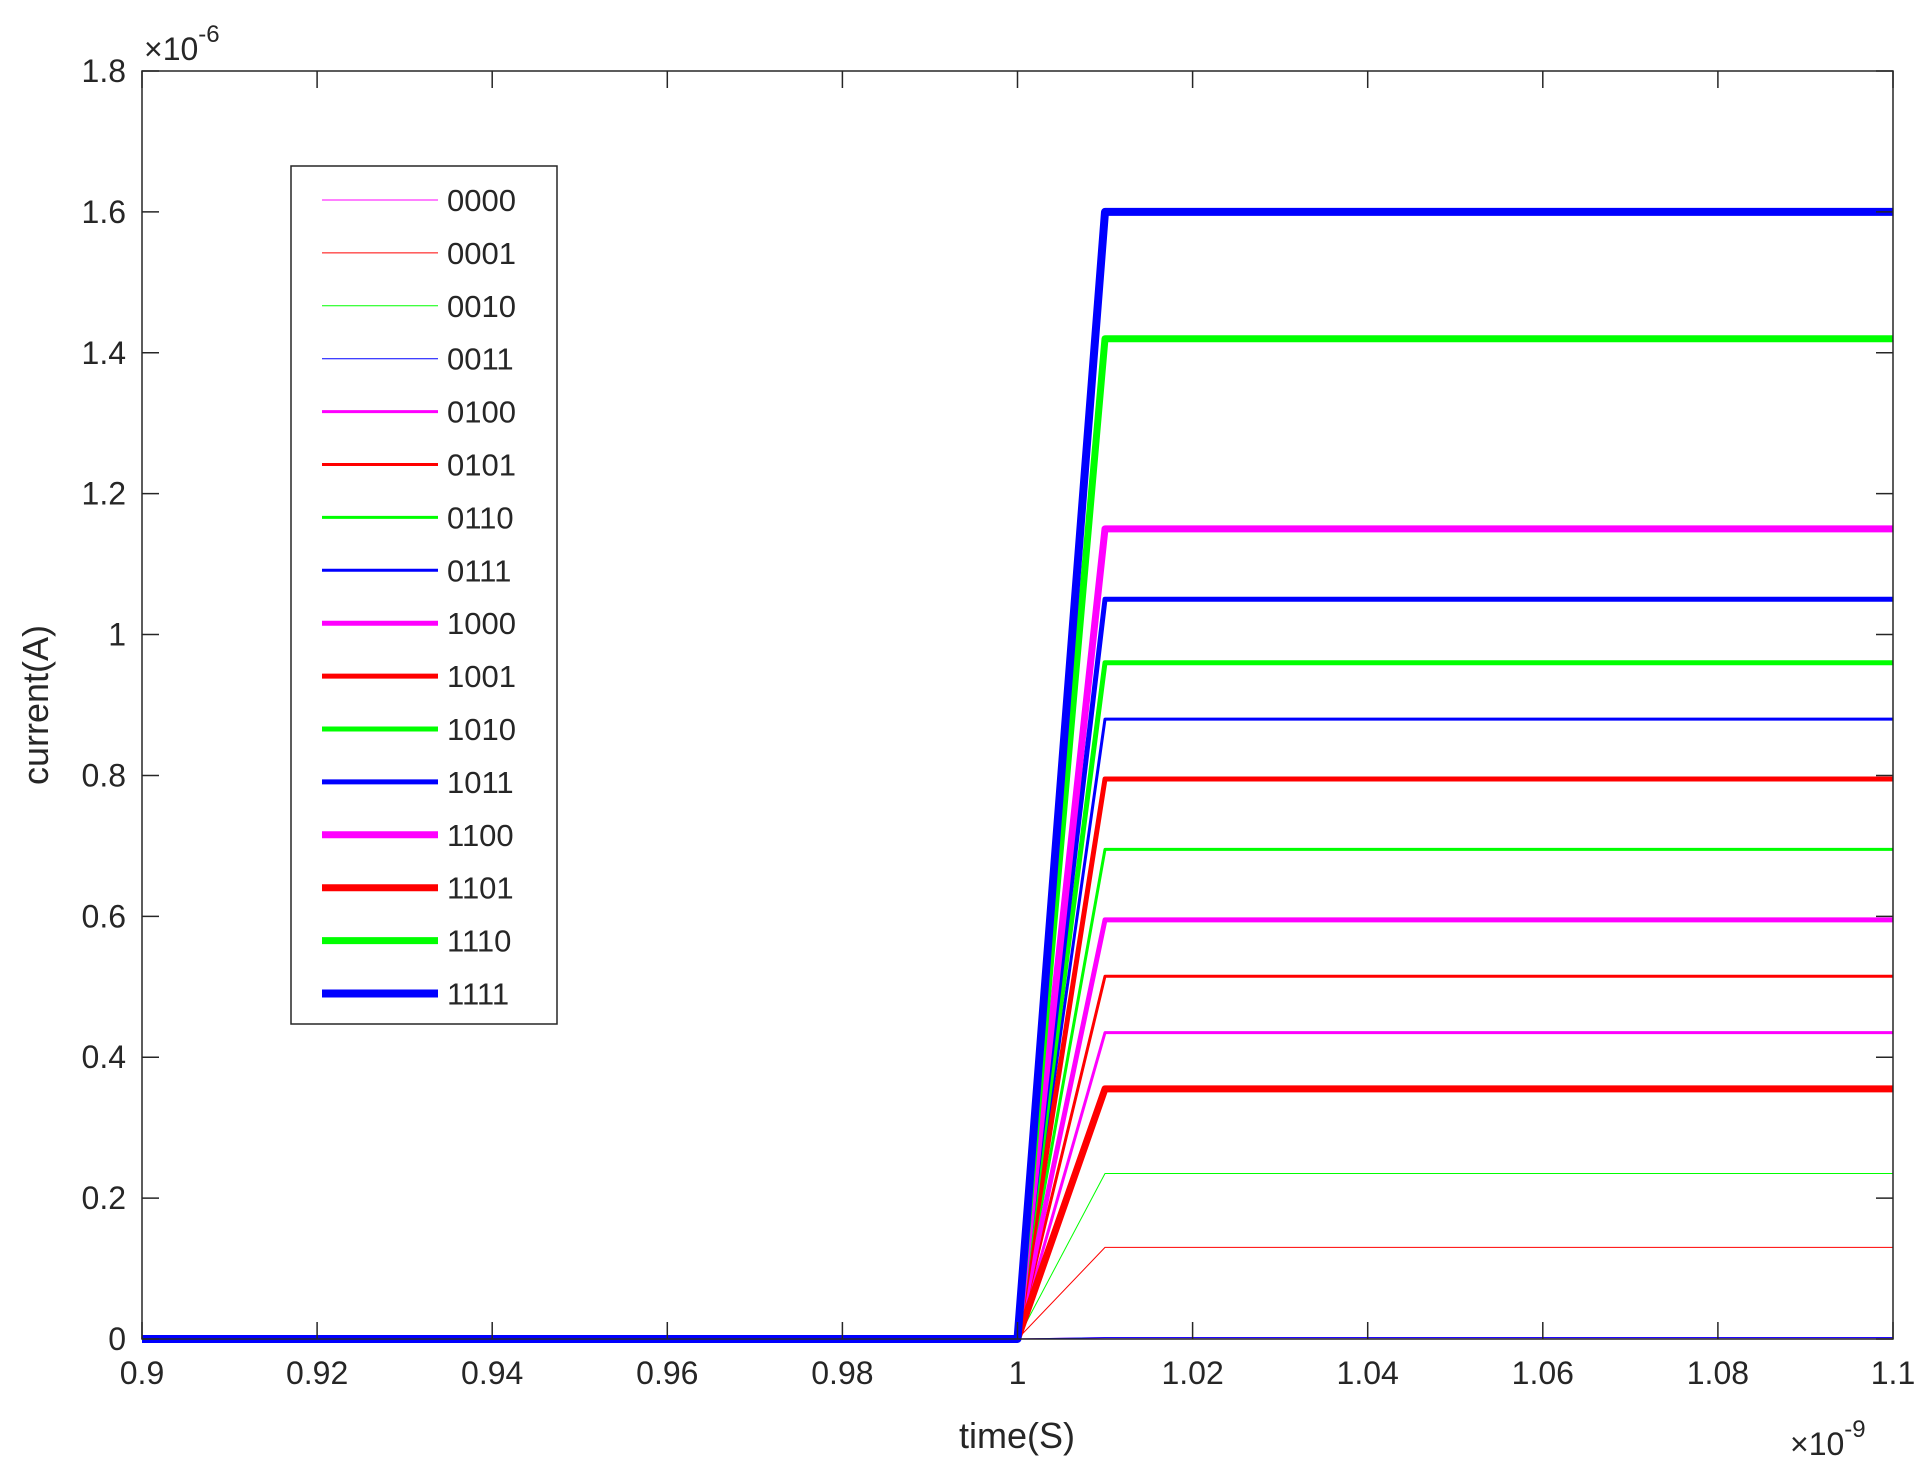 The image size is (1921, 1475). I want to click on x-tick-label: 1.08, so click(1718, 1373).